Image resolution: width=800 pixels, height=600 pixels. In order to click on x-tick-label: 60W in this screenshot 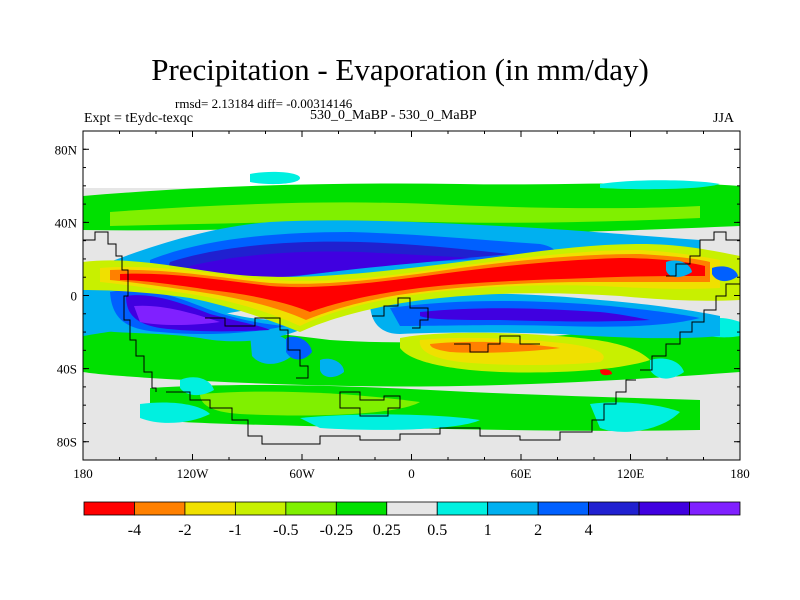, I will do `click(302, 473)`.